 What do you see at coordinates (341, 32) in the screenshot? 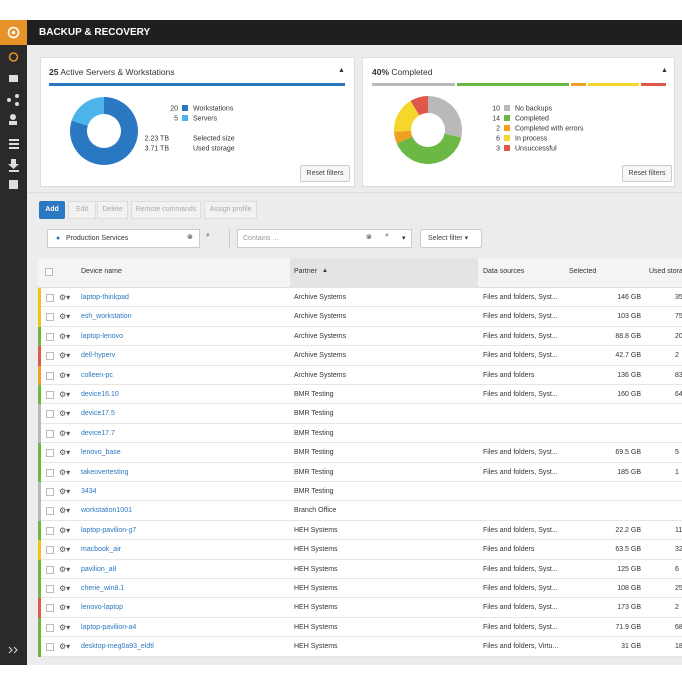
I see `header-bar` at bounding box center [341, 32].